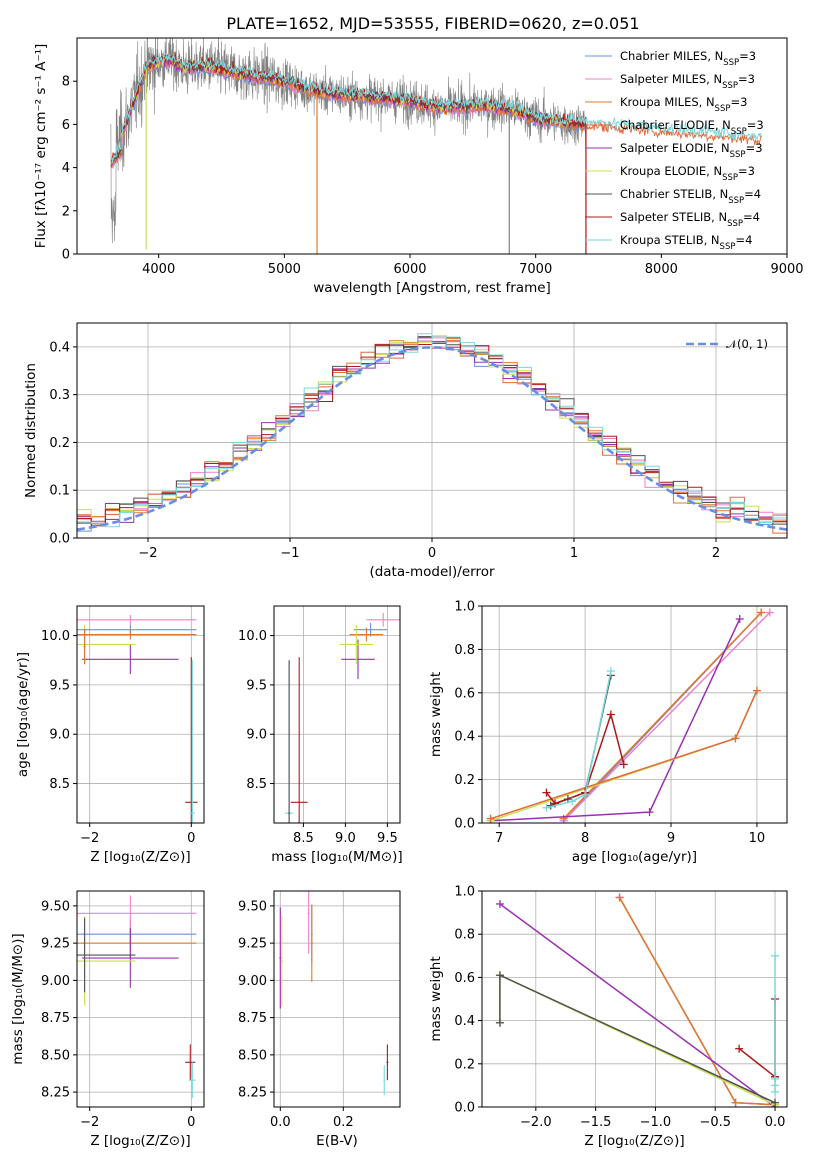  I want to click on series-line-salpeter-stelib, so click(757, 1039).